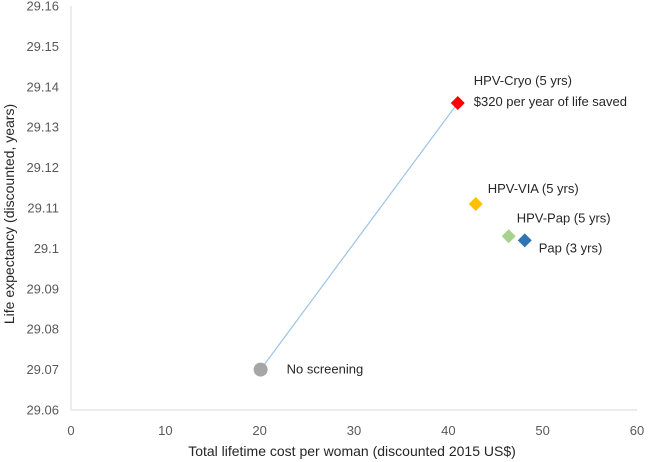 The image size is (653, 462). What do you see at coordinates (42, 7) in the screenshot?
I see `y-tick-label: 29.16` at bounding box center [42, 7].